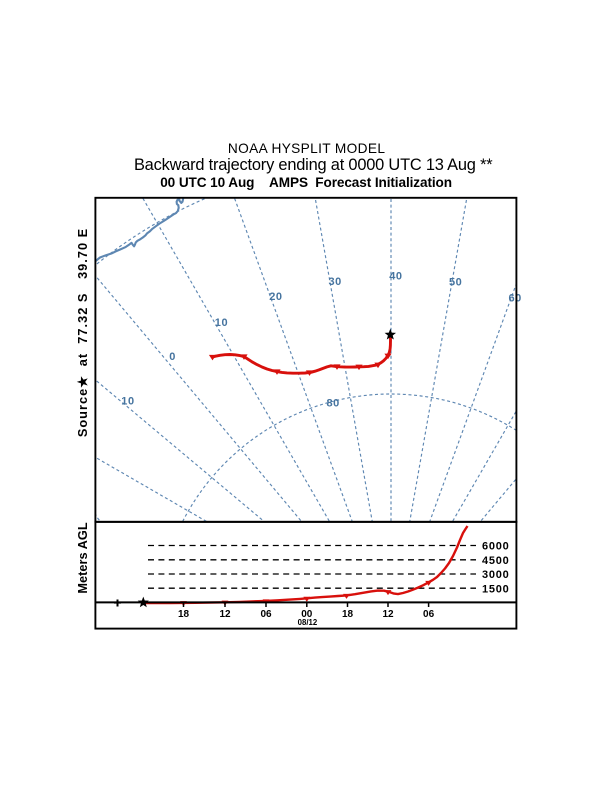 This screenshot has height=792, width=612. I want to click on svg-text: 20, so click(275, 297).